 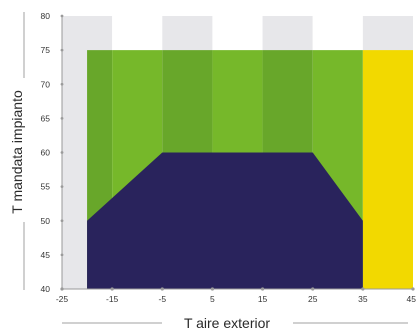 I want to click on y-tick-label: 45, so click(x=46, y=255).